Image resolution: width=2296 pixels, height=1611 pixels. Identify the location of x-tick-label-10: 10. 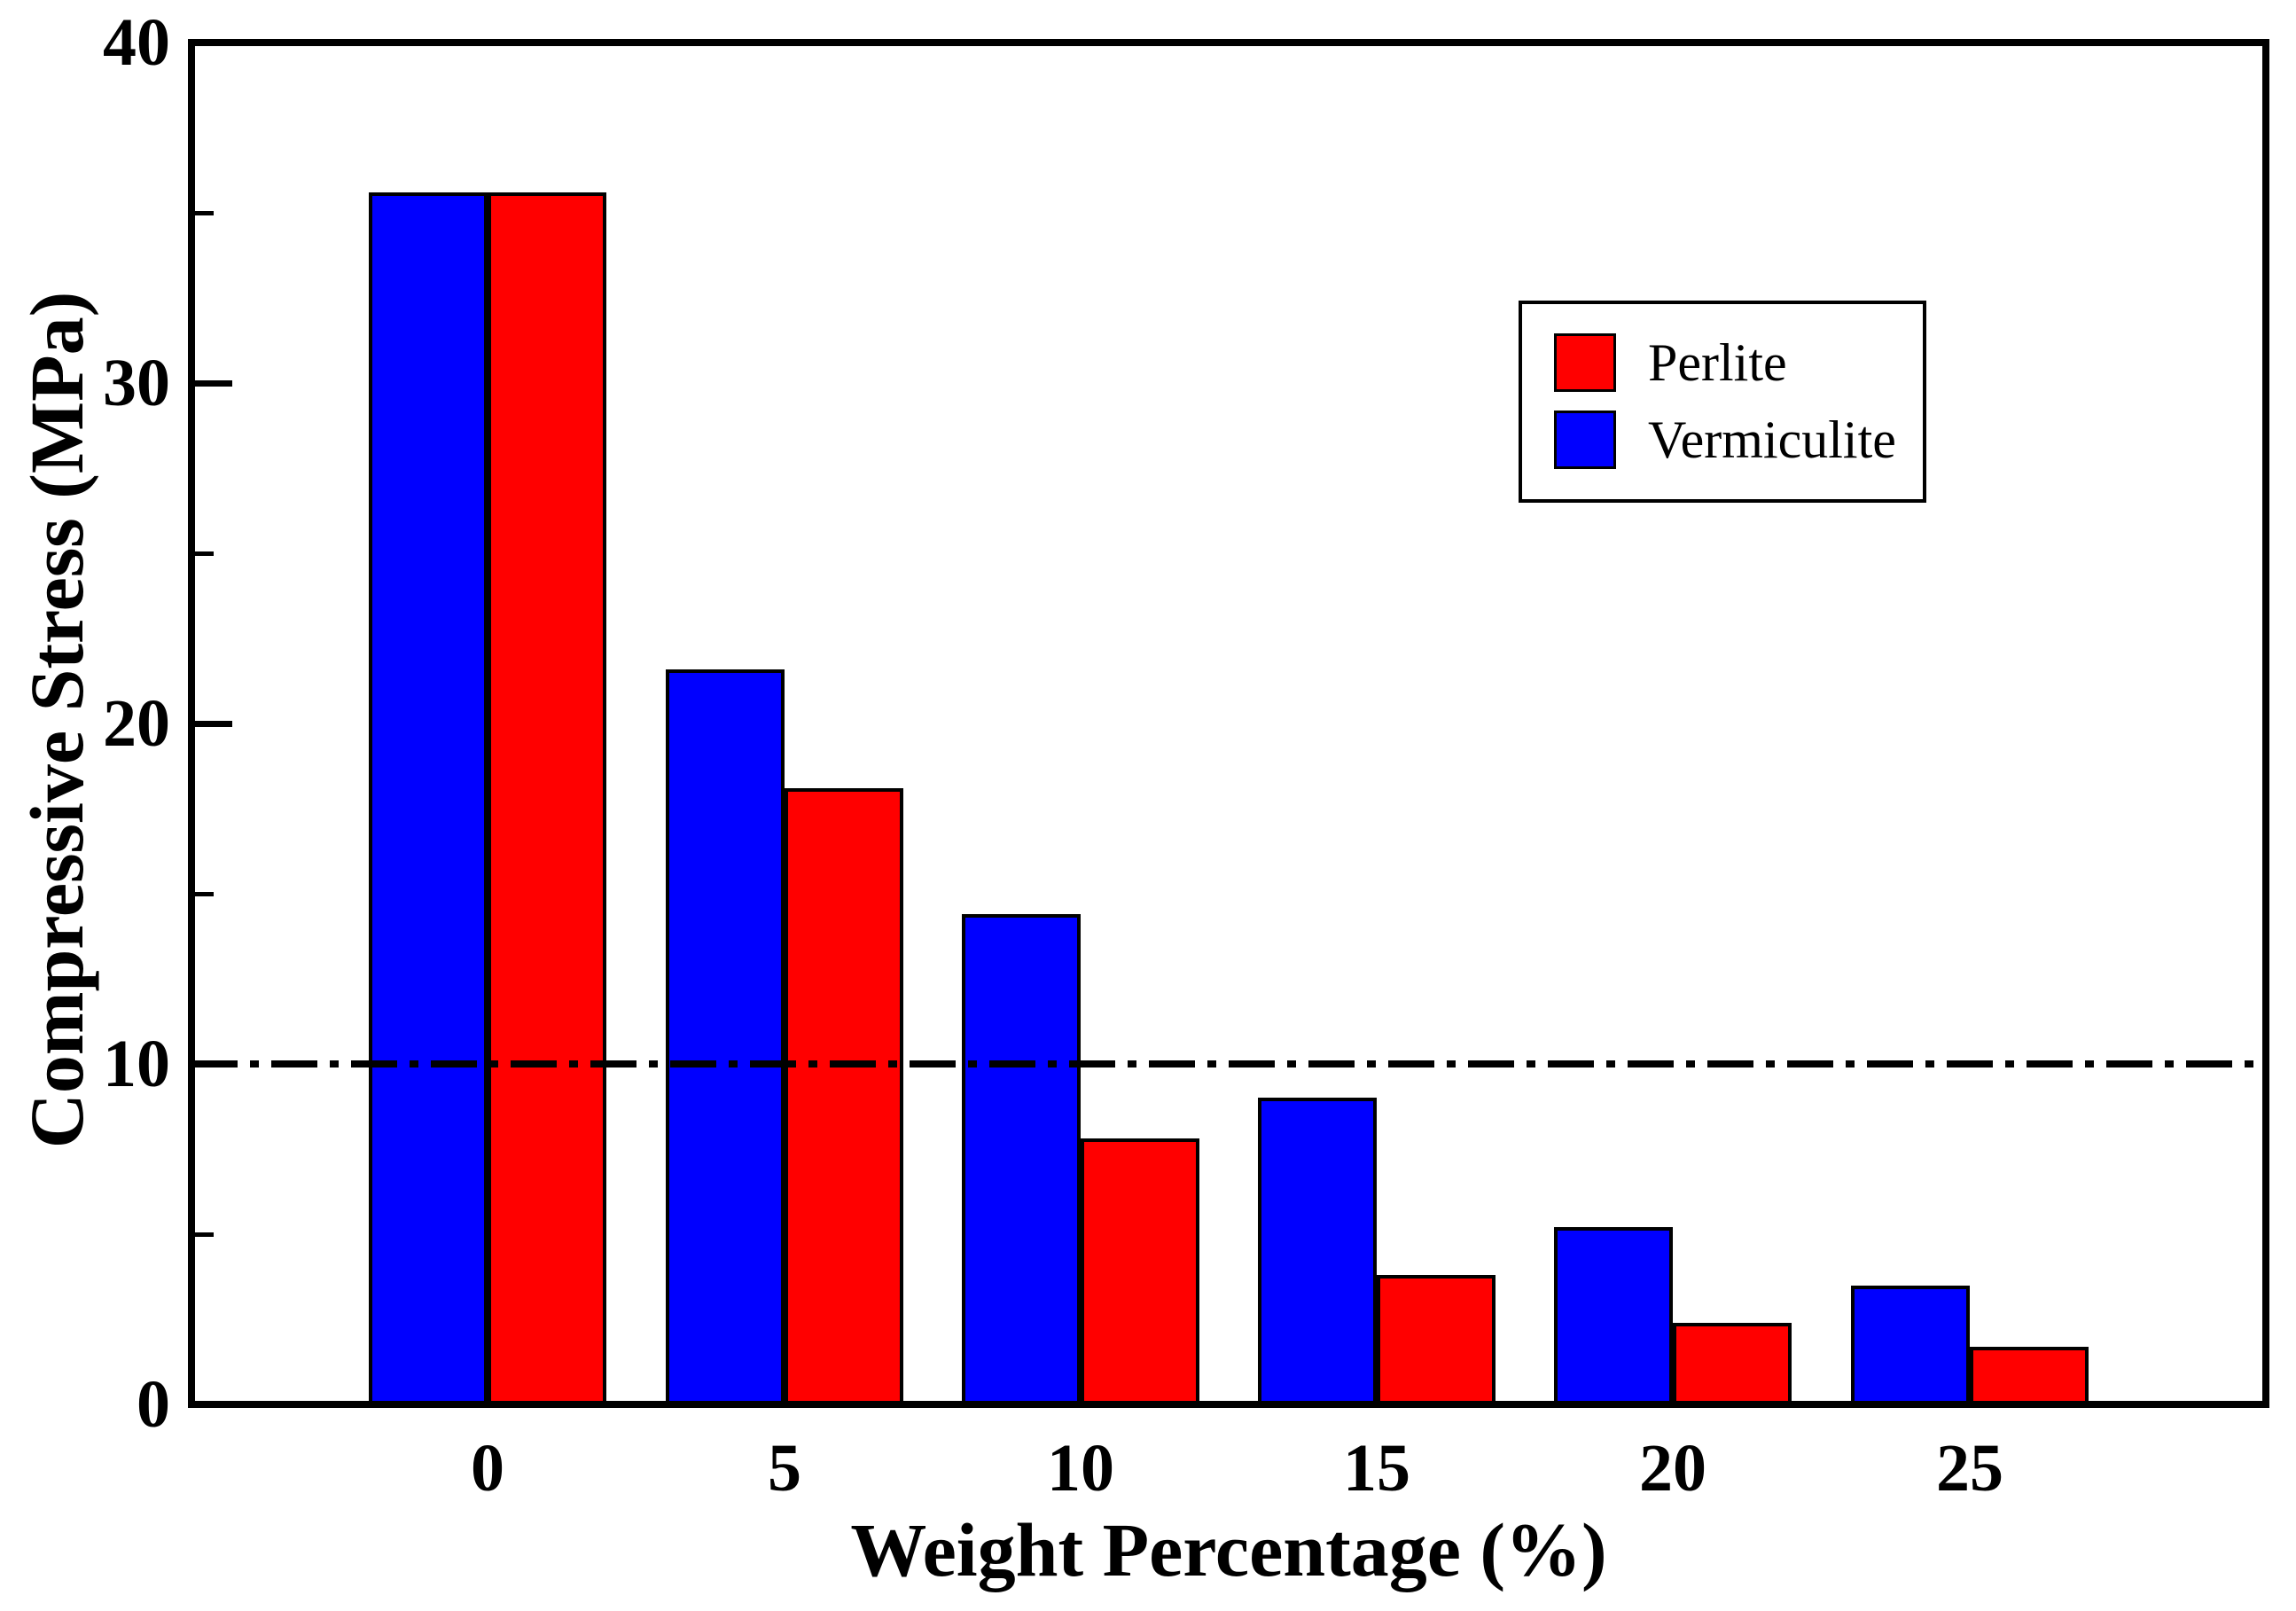
(1080, 1468).